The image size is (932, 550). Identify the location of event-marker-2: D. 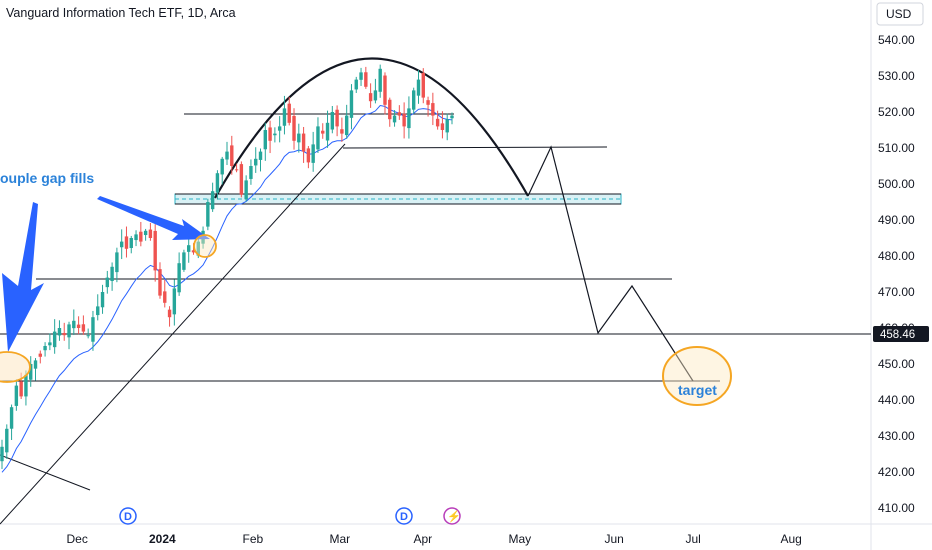
(404, 516).